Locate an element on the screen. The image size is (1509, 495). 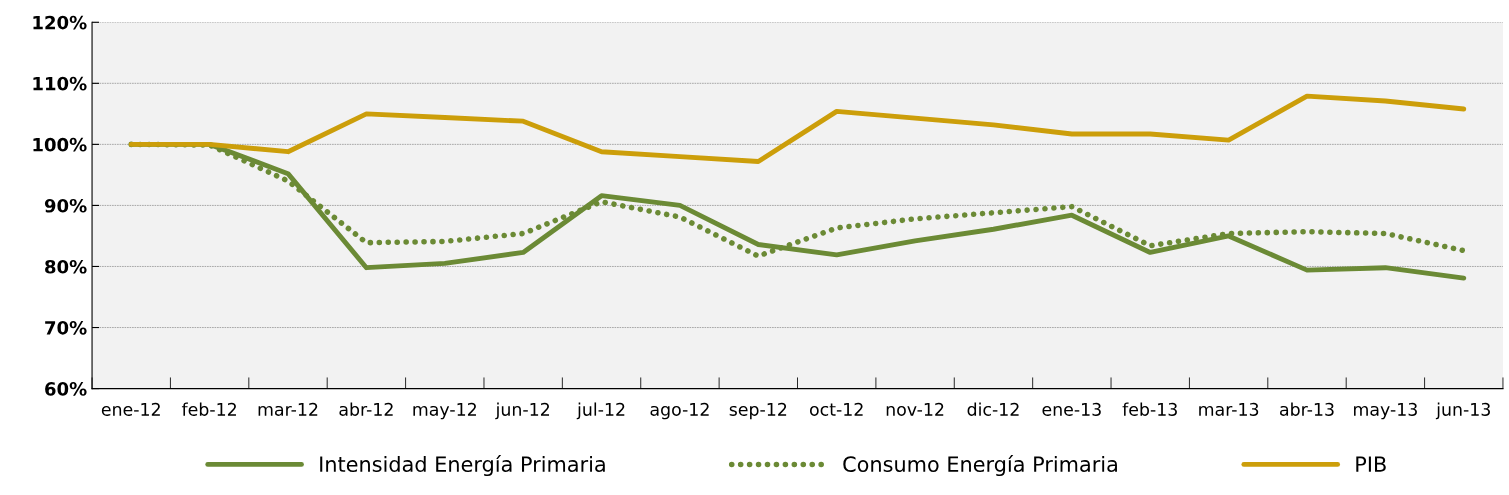
x-tick-label: sep-12 is located at coordinates (758, 411).